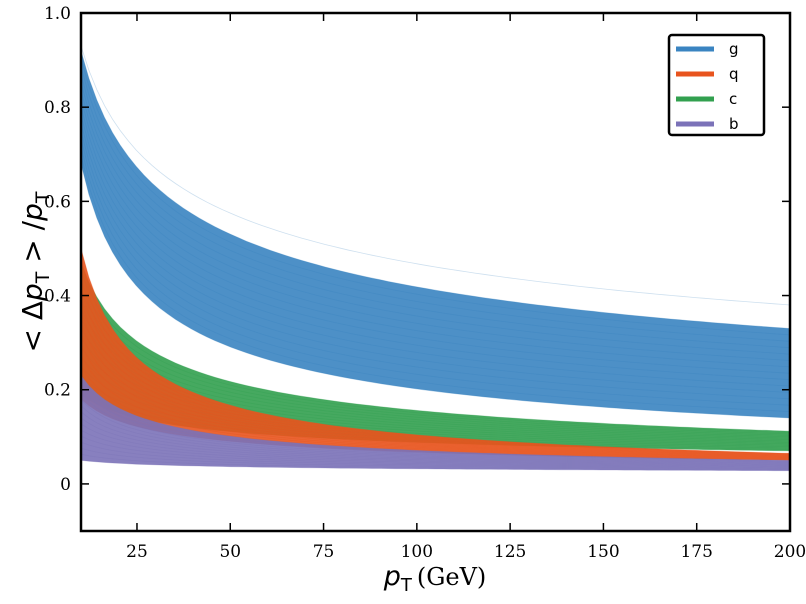 The height and width of the screenshot is (604, 806). Describe the element at coordinates (716, 85) in the screenshot. I see `legend-box` at that location.